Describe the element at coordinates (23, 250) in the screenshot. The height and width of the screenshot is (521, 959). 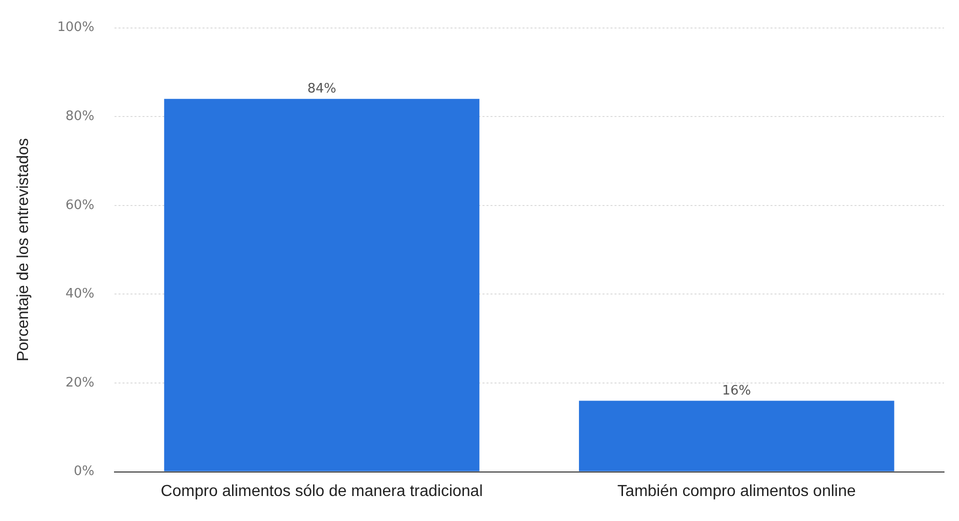
I see `y-axis-title: Porcentaje de los entrevistados` at that location.